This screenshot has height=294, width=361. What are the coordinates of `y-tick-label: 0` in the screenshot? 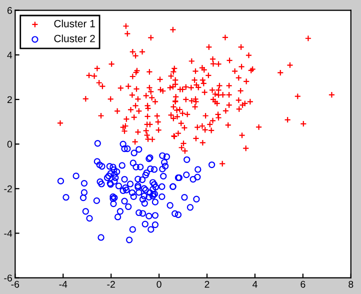 It's located at (9, 144).